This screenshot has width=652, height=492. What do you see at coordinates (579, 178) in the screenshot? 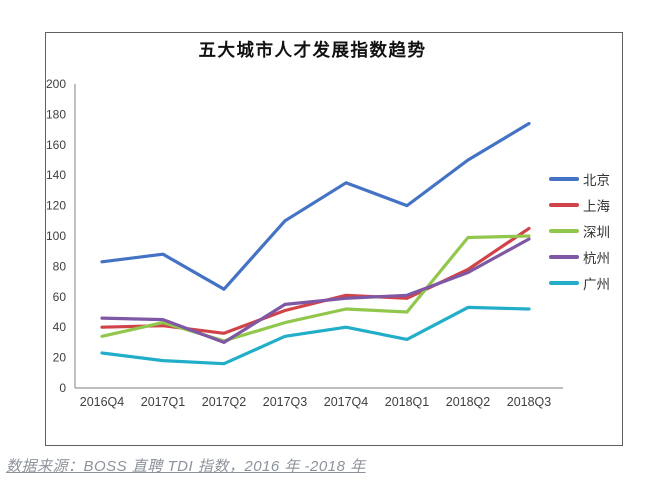
I see `legend-item-beijing: 北京` at bounding box center [579, 178].